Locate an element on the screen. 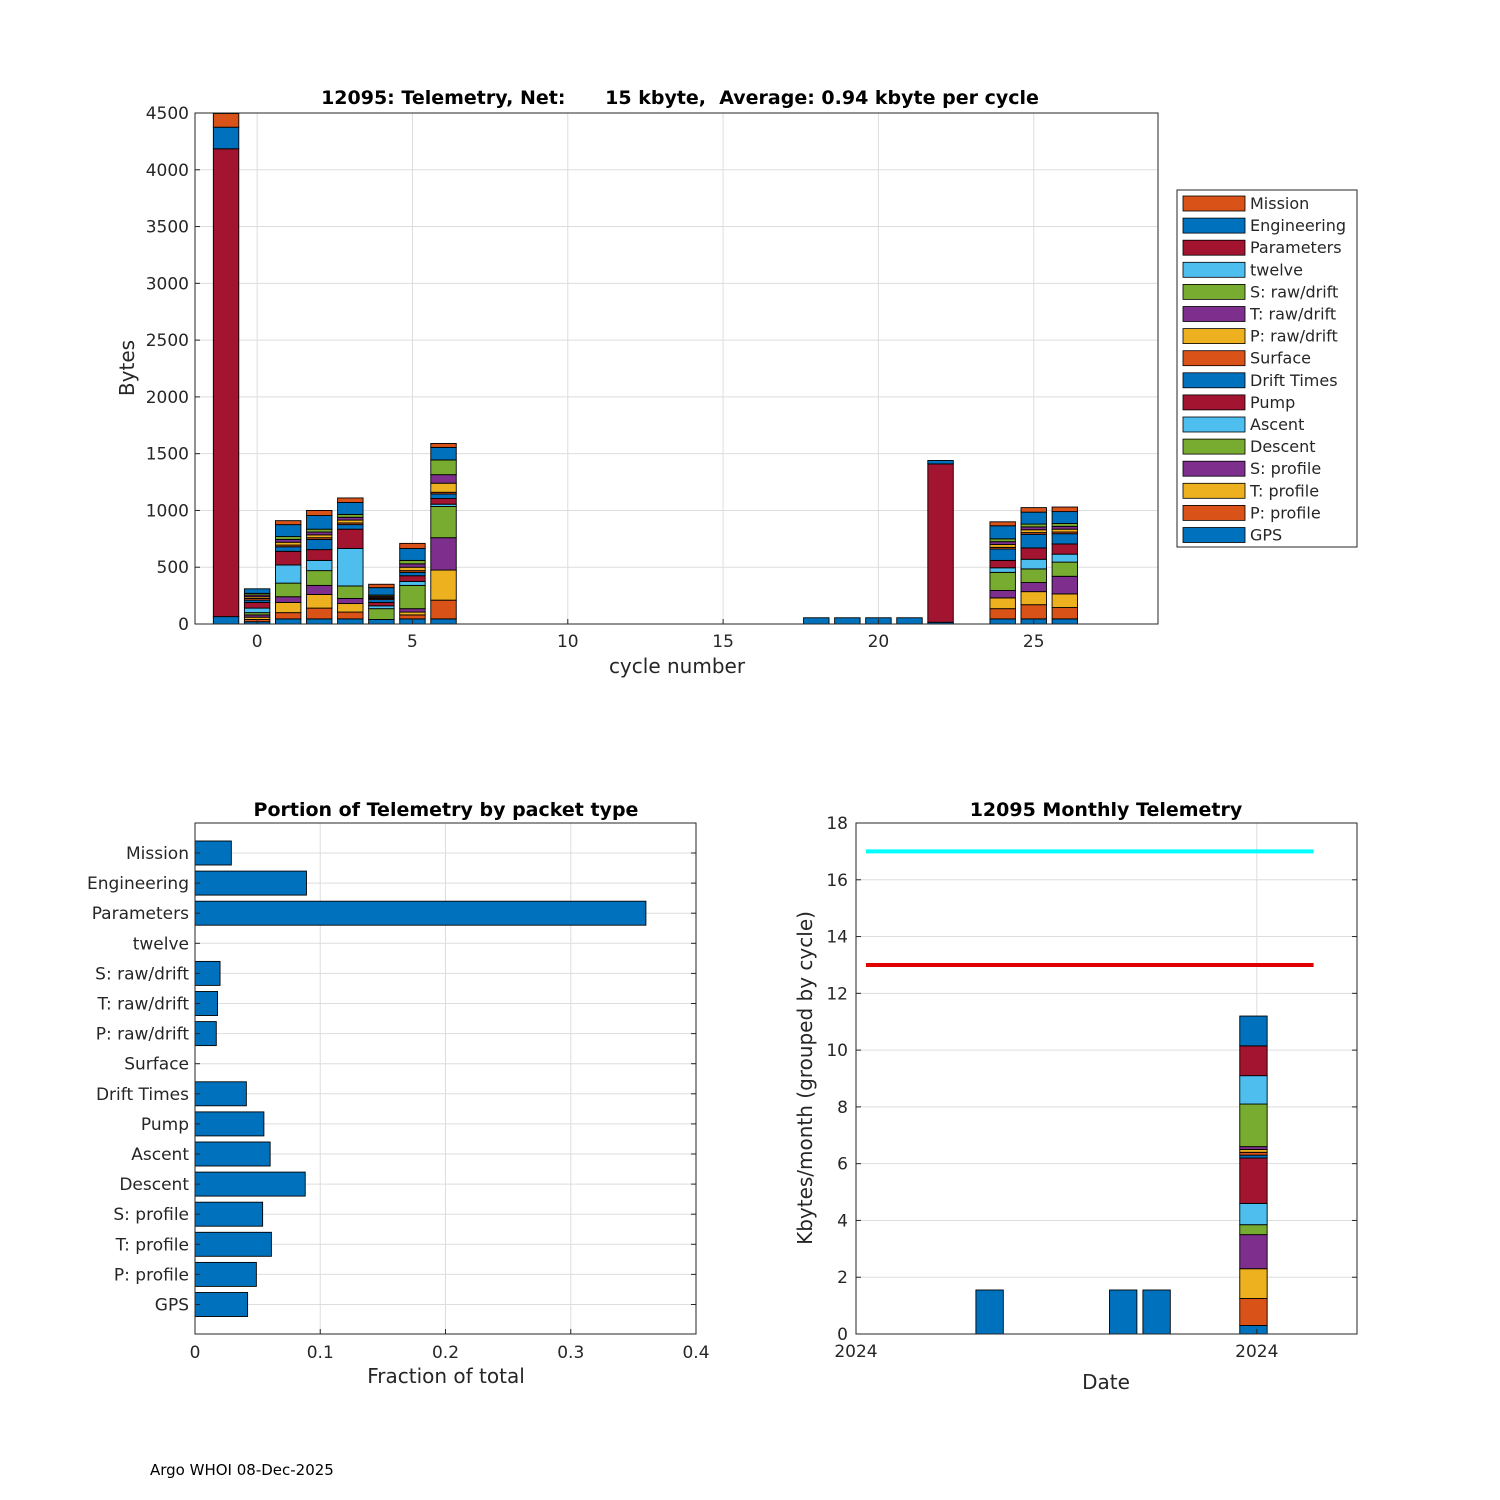 The image size is (1500, 1500). x-tick-label: 5 is located at coordinates (412, 642).